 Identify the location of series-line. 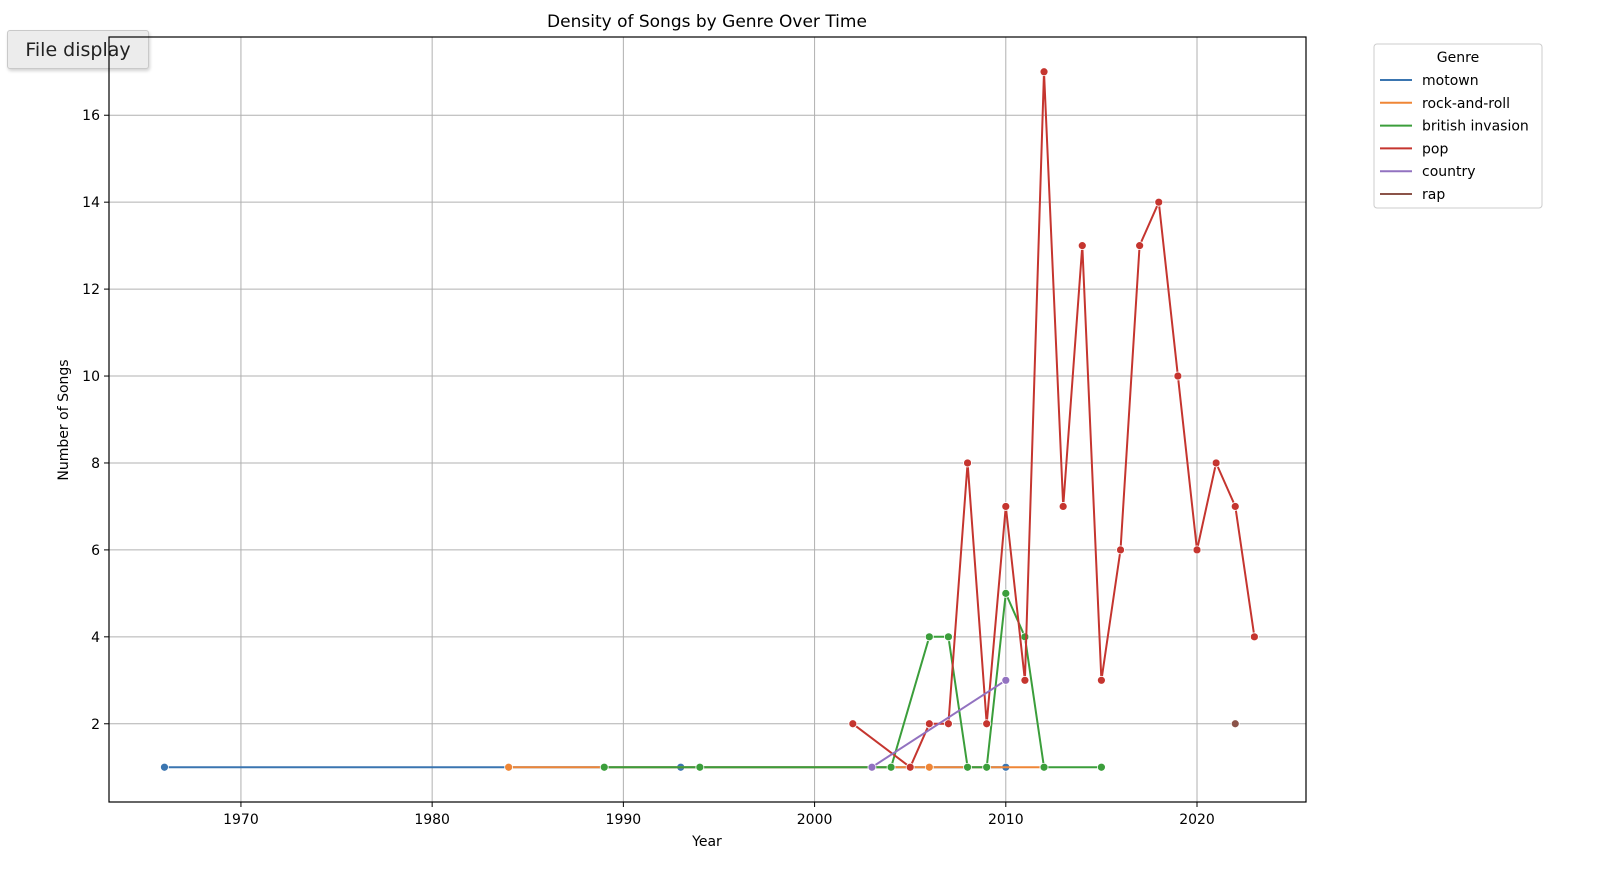
(939, 724).